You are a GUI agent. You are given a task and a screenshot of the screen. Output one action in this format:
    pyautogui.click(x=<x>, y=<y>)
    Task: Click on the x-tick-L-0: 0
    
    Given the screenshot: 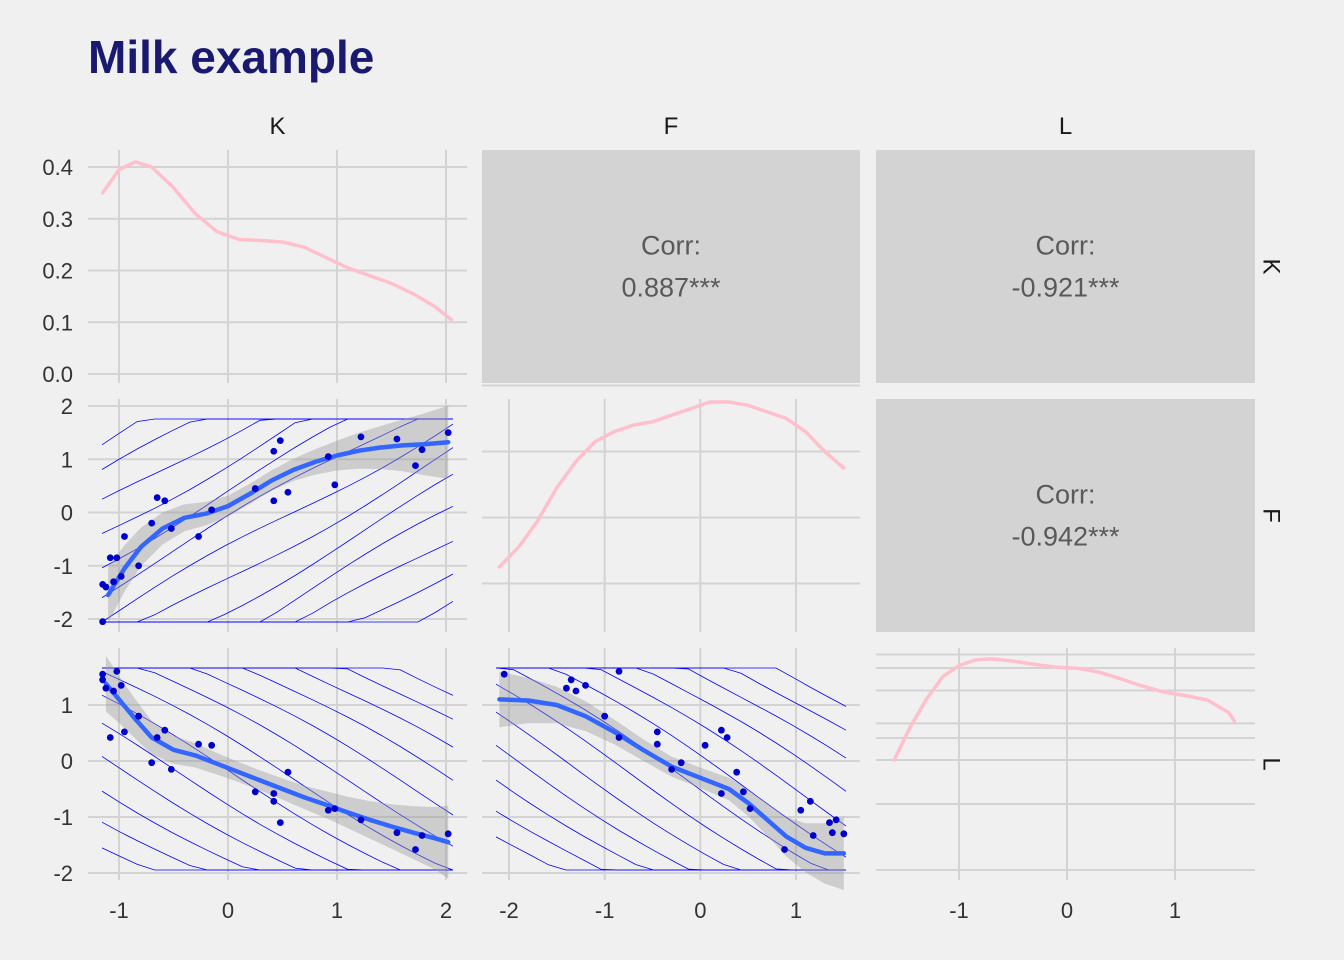 What is the action you would take?
    pyautogui.click(x=1067, y=910)
    